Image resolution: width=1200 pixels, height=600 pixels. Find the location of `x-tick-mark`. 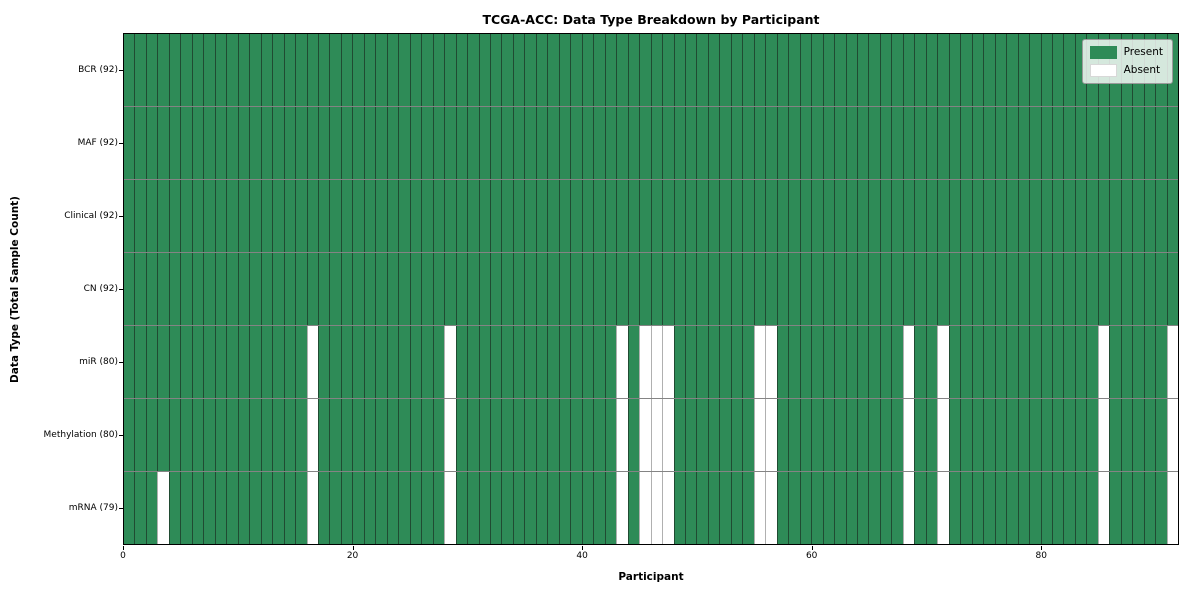

x-tick-mark is located at coordinates (812, 548).